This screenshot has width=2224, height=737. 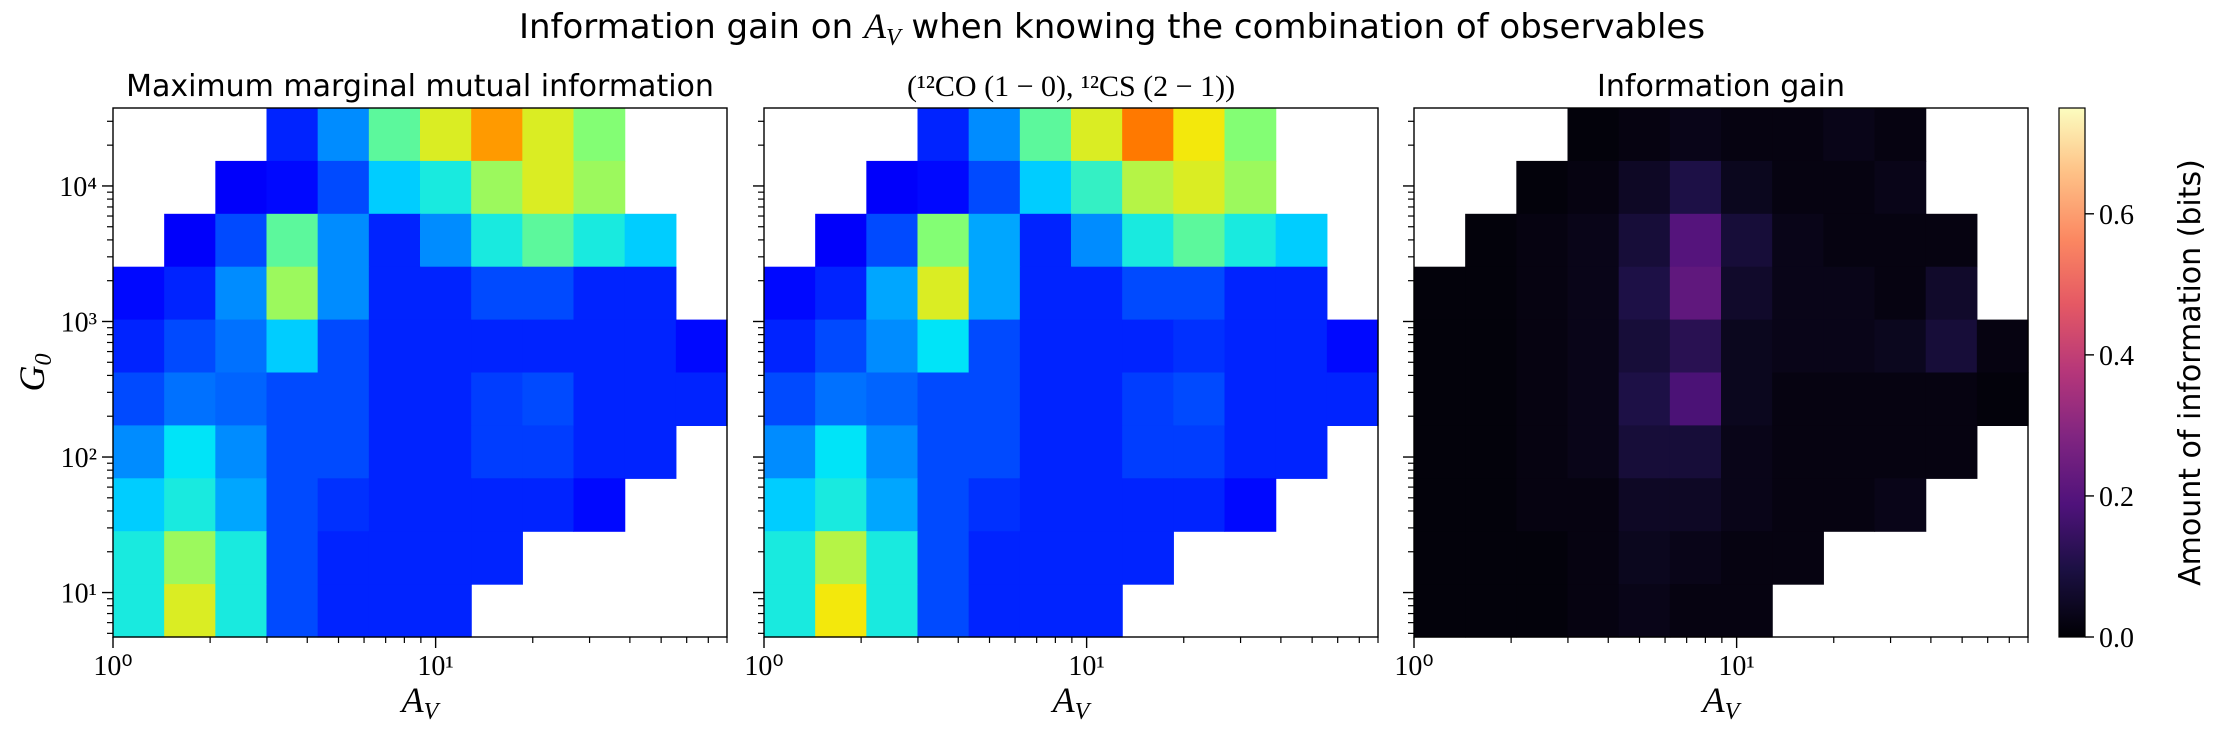 I want to click on x-axis-label: AV, so click(x=420, y=702).